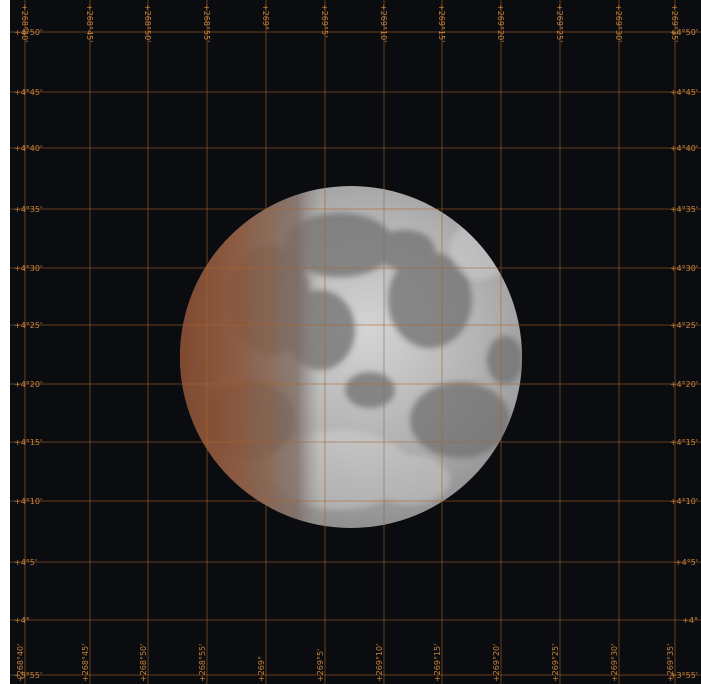  What do you see at coordinates (441, 23) in the screenshot?
I see `ra-label-top: +269°15'` at bounding box center [441, 23].